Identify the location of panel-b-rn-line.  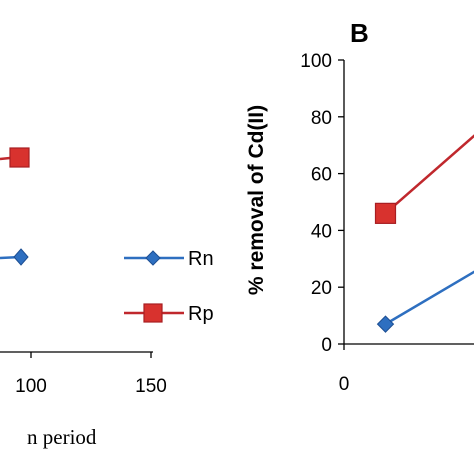
(429, 298).